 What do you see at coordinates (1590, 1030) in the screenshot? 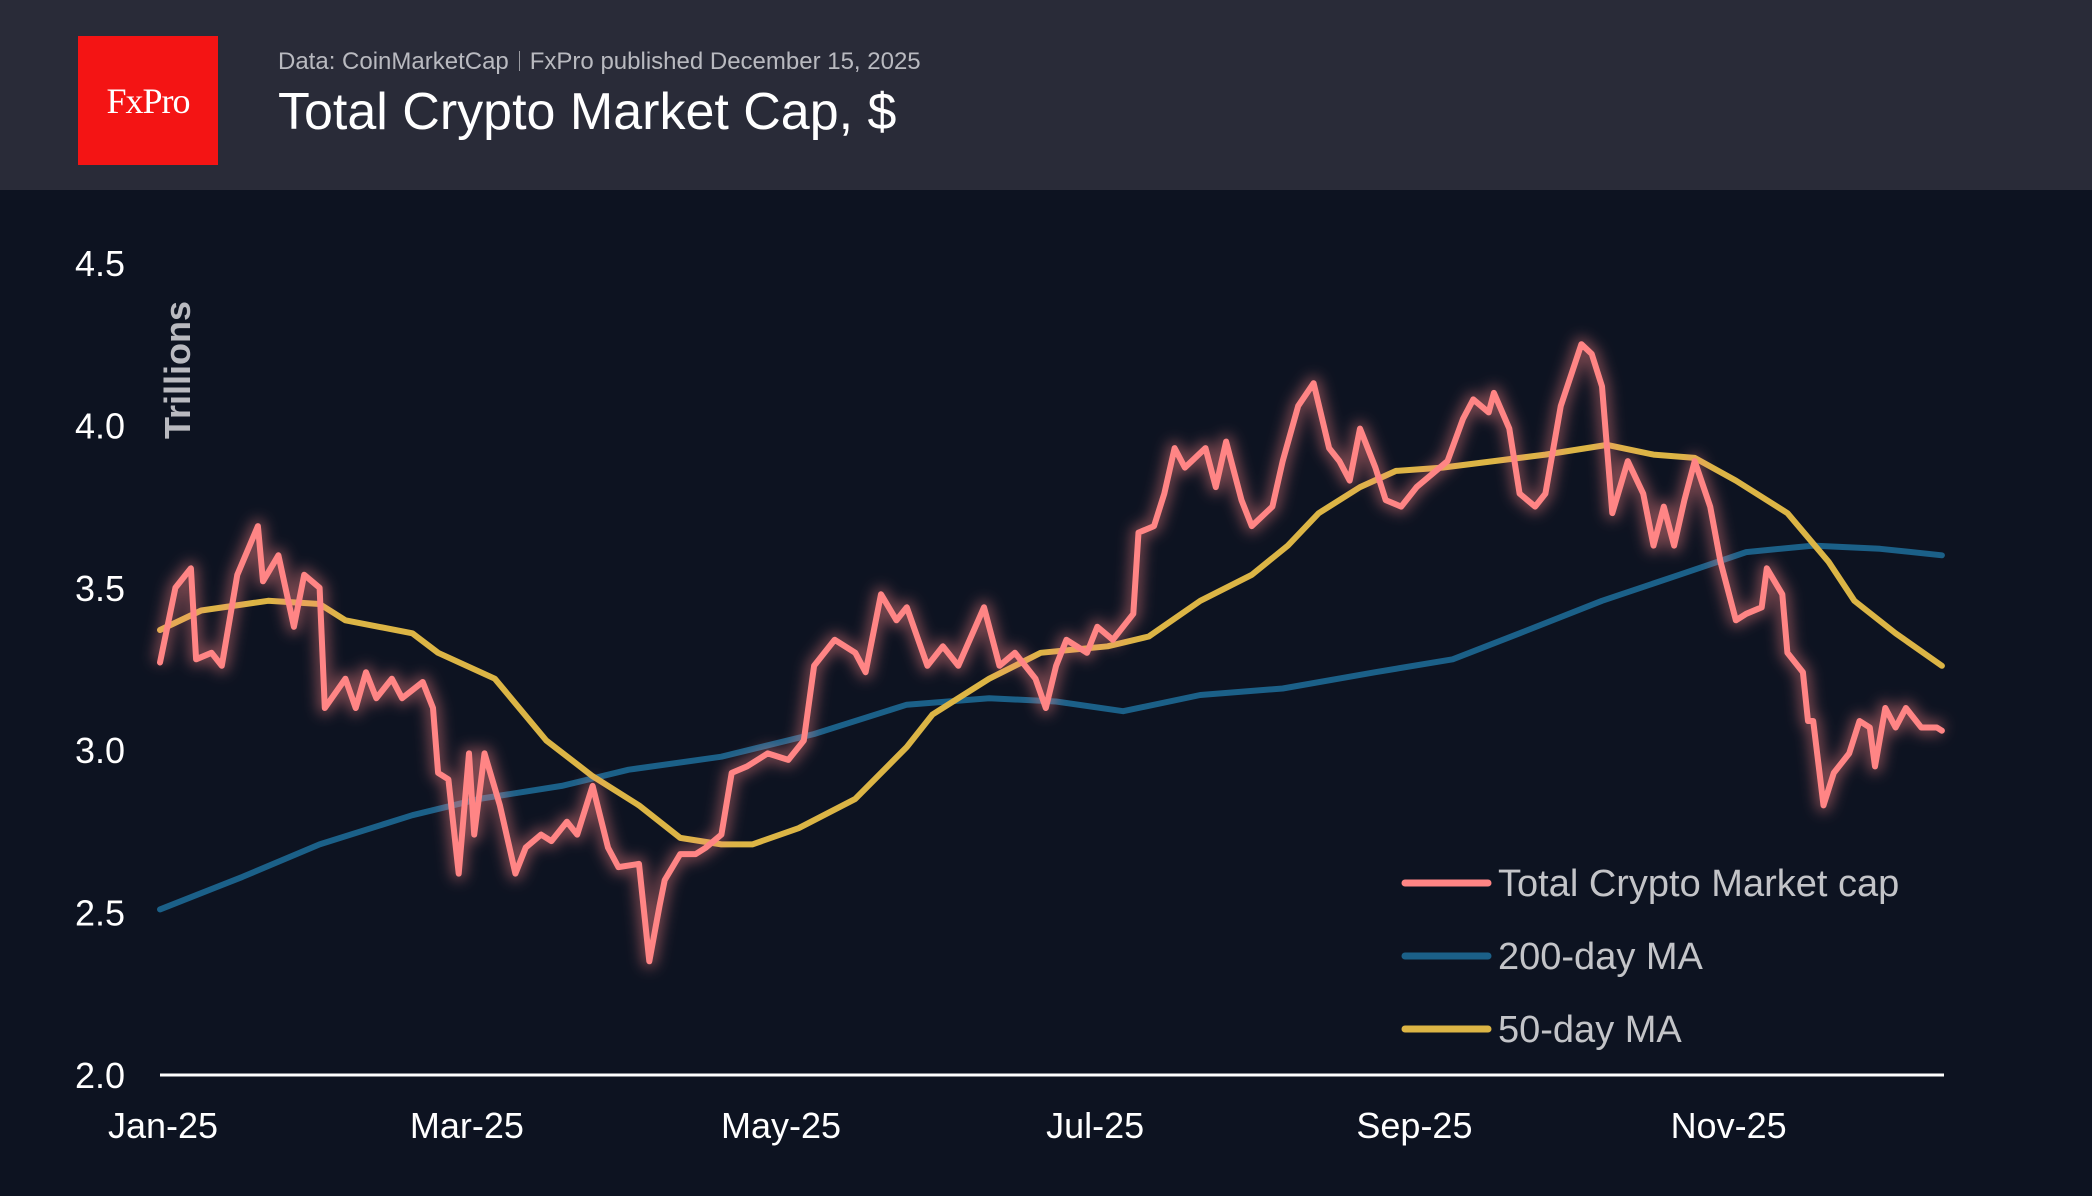
I see `legend-label: 50-day MA` at bounding box center [1590, 1030].